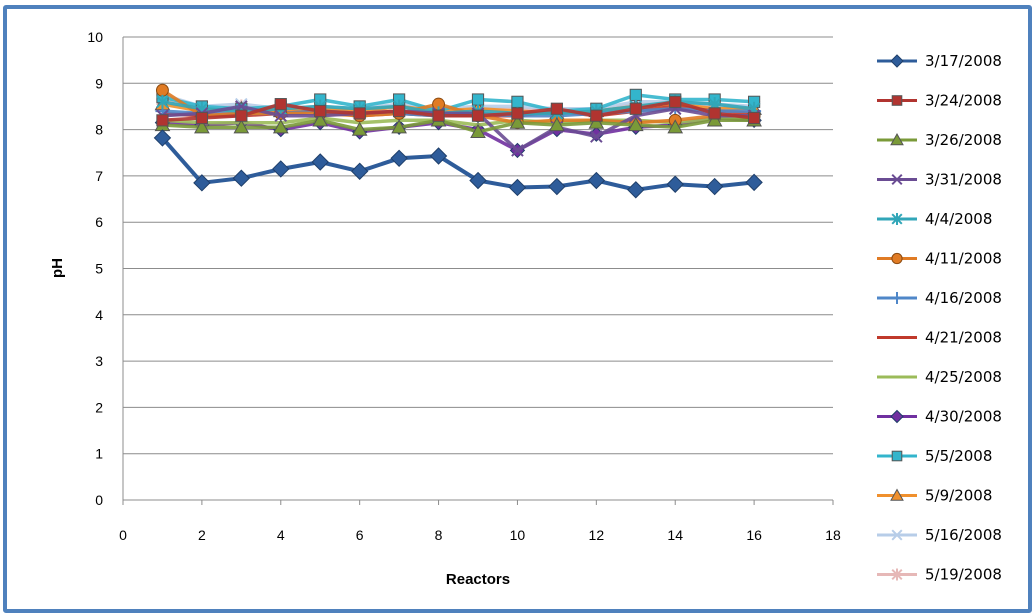 The width and height of the screenshot is (1033, 613). Describe the element at coordinates (99, 454) in the screenshot. I see `y-tick-label: 1` at that location.